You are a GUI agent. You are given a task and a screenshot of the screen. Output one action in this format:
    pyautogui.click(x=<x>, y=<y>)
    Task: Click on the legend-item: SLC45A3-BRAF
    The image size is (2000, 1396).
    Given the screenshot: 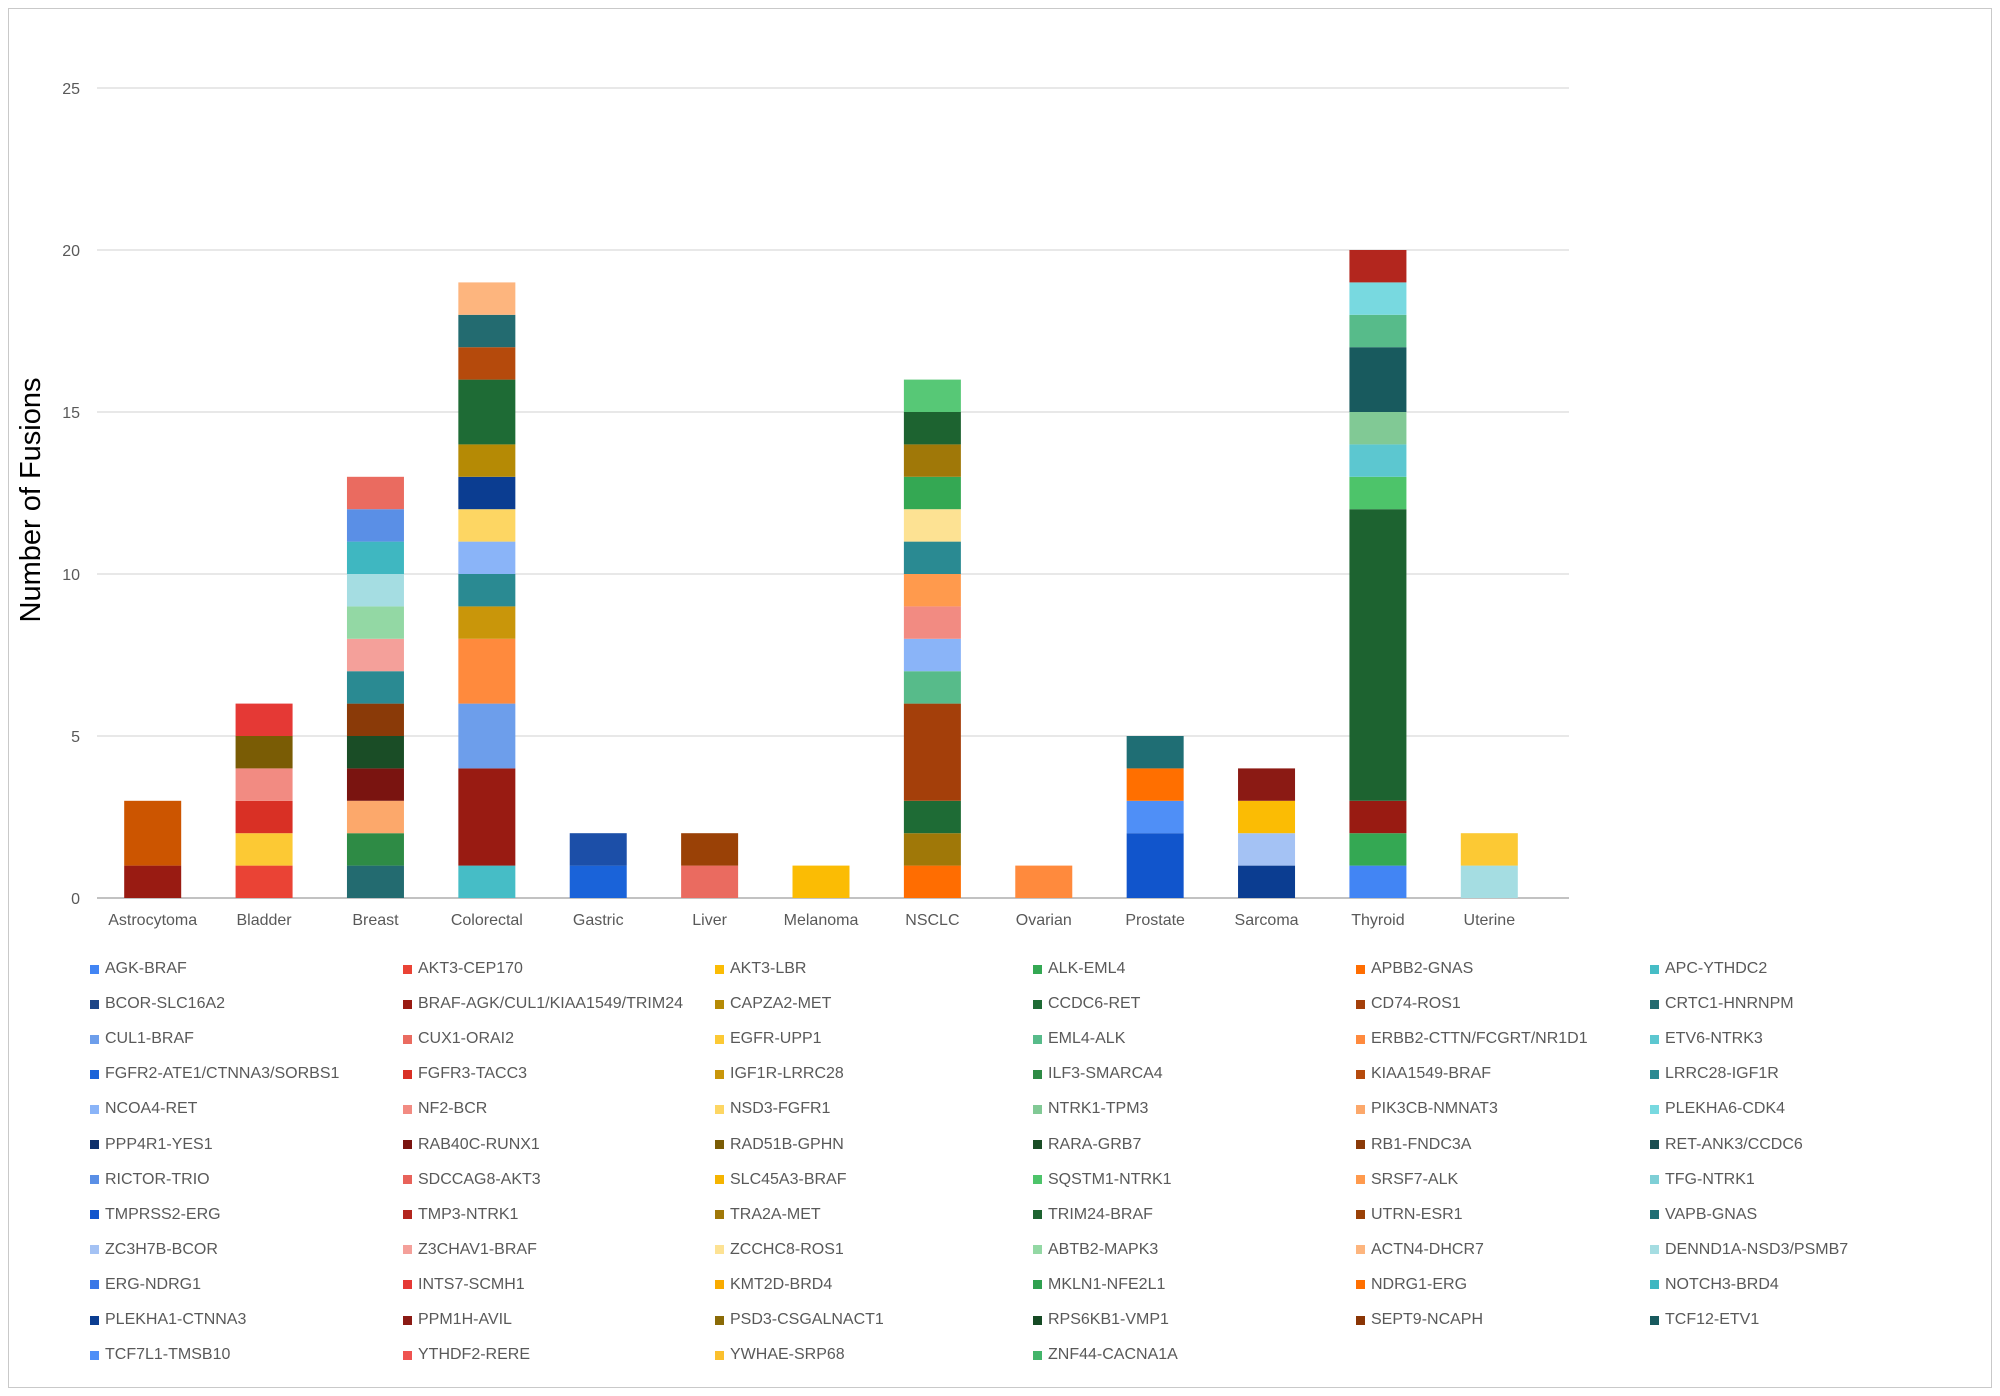 What is the action you would take?
    pyautogui.click(x=781, y=1180)
    